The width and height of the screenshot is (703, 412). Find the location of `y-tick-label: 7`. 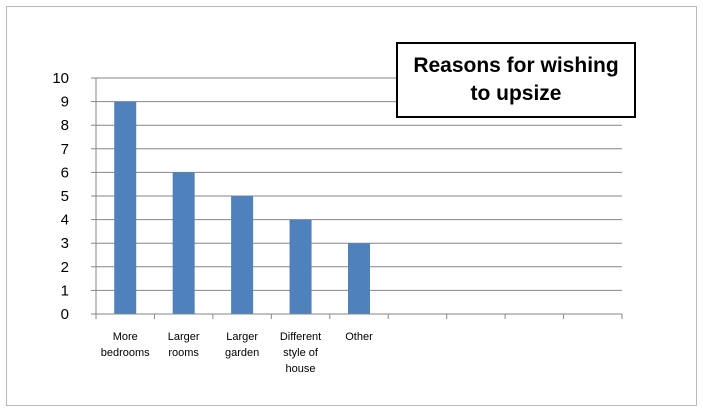

y-tick-label: 7 is located at coordinates (65, 149).